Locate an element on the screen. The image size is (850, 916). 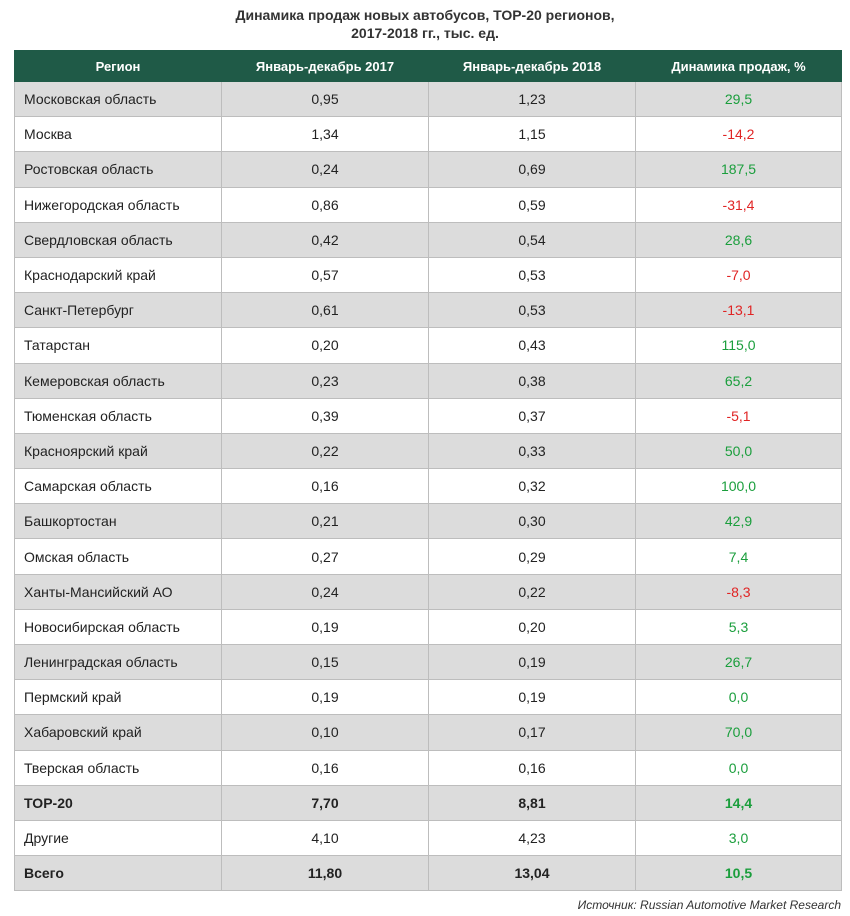
region-cell: Ростовская область is located at coordinates (118, 169).